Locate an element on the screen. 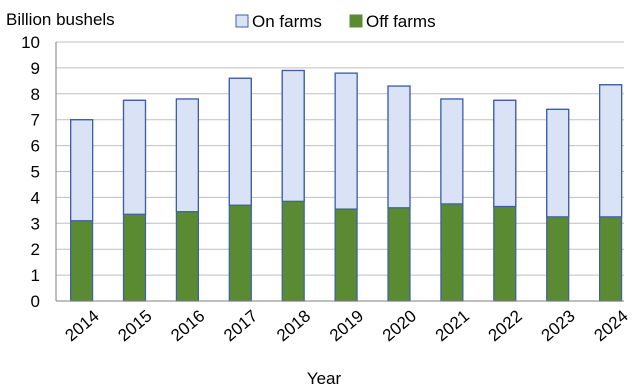 This screenshot has width=632, height=392. y-tick-label: 5 is located at coordinates (35, 172).